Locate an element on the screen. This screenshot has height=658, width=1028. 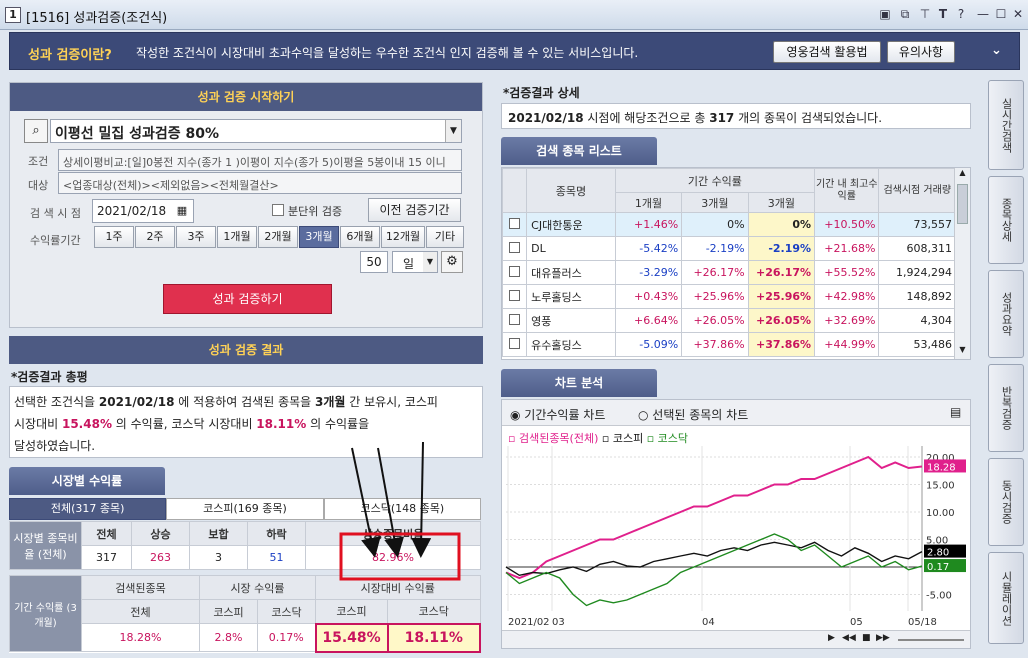
period-button-2: 3주 is located at coordinates (196, 237).